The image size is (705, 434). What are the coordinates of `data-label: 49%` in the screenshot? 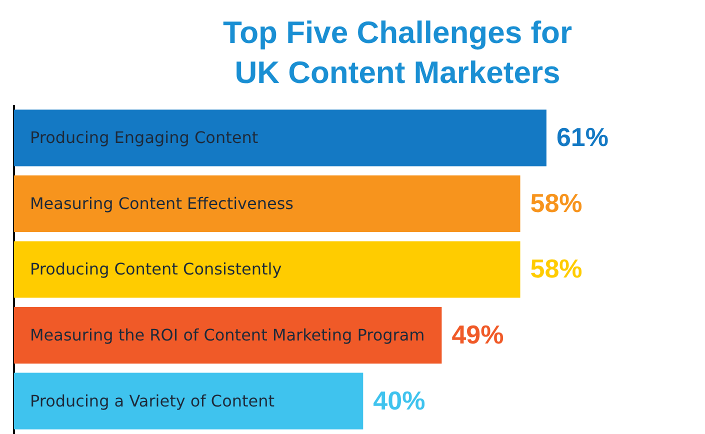 It's located at (478, 334).